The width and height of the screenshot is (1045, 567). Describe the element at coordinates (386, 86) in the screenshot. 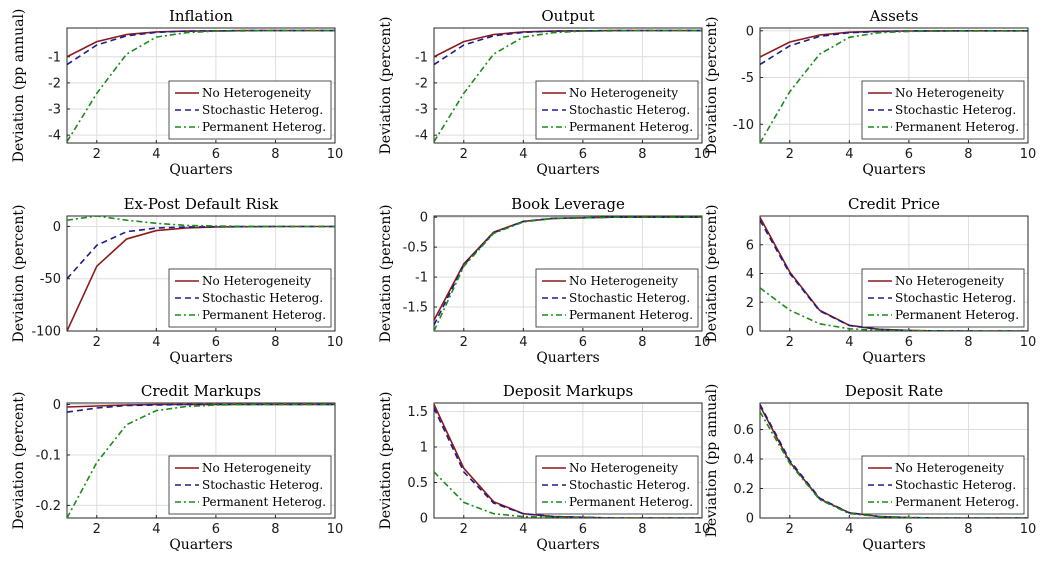

I see `panel-output-y-axis-label: Deviation (percent)` at that location.